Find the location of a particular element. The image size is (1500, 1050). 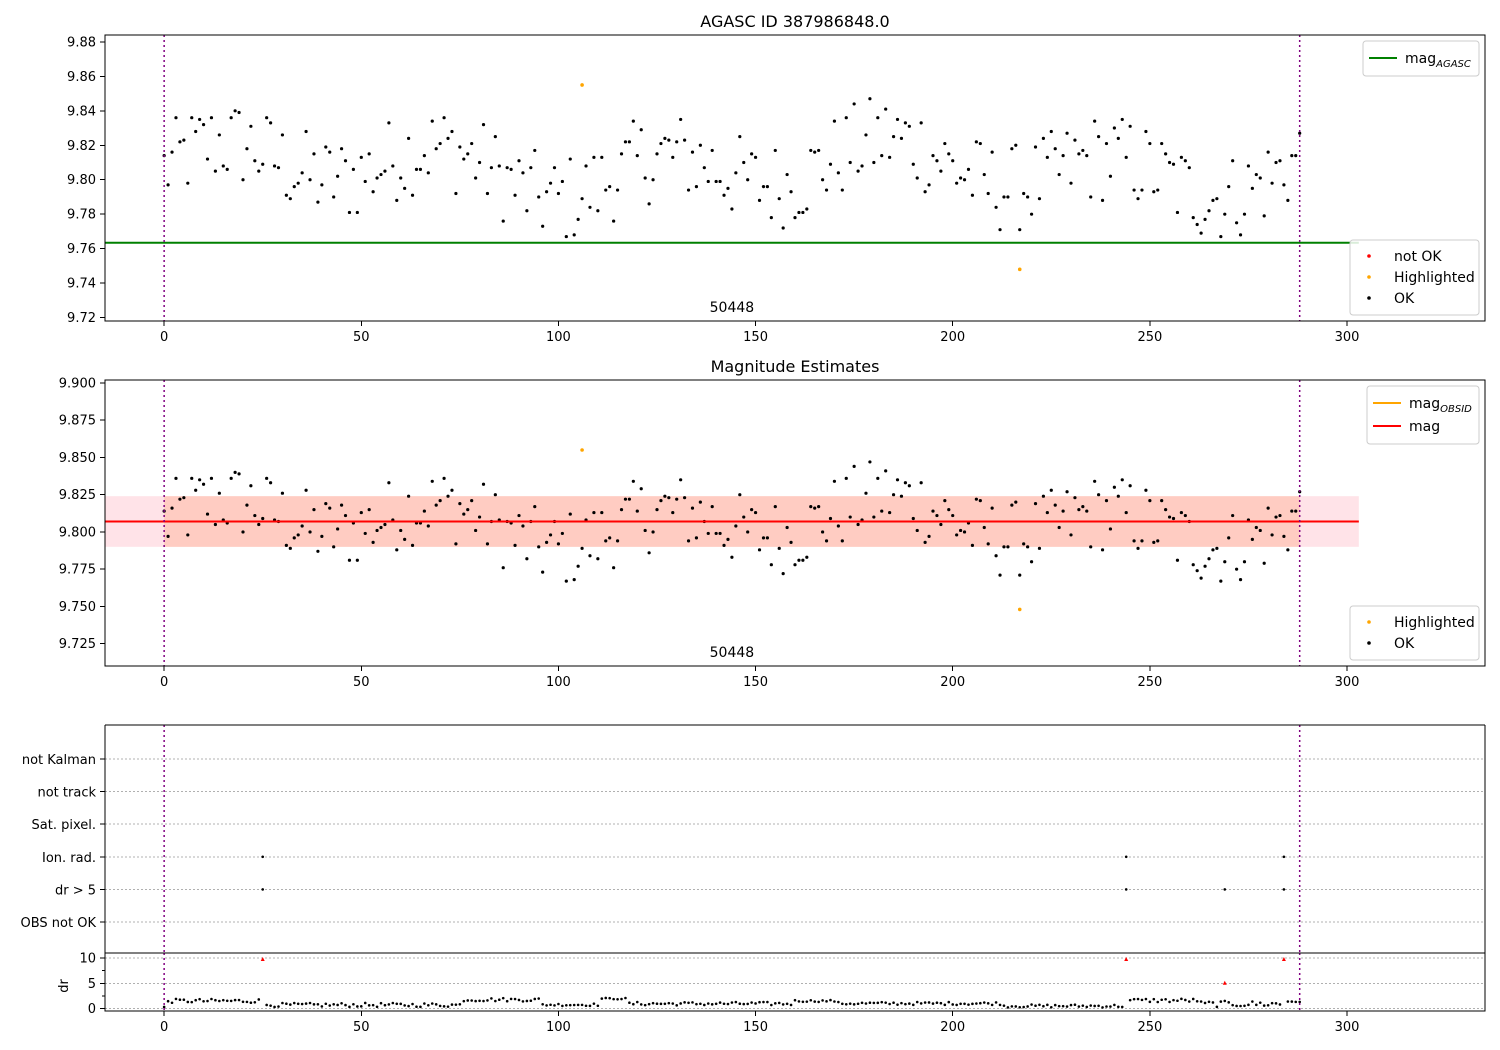

flags-category-label: not track is located at coordinates (66, 793).